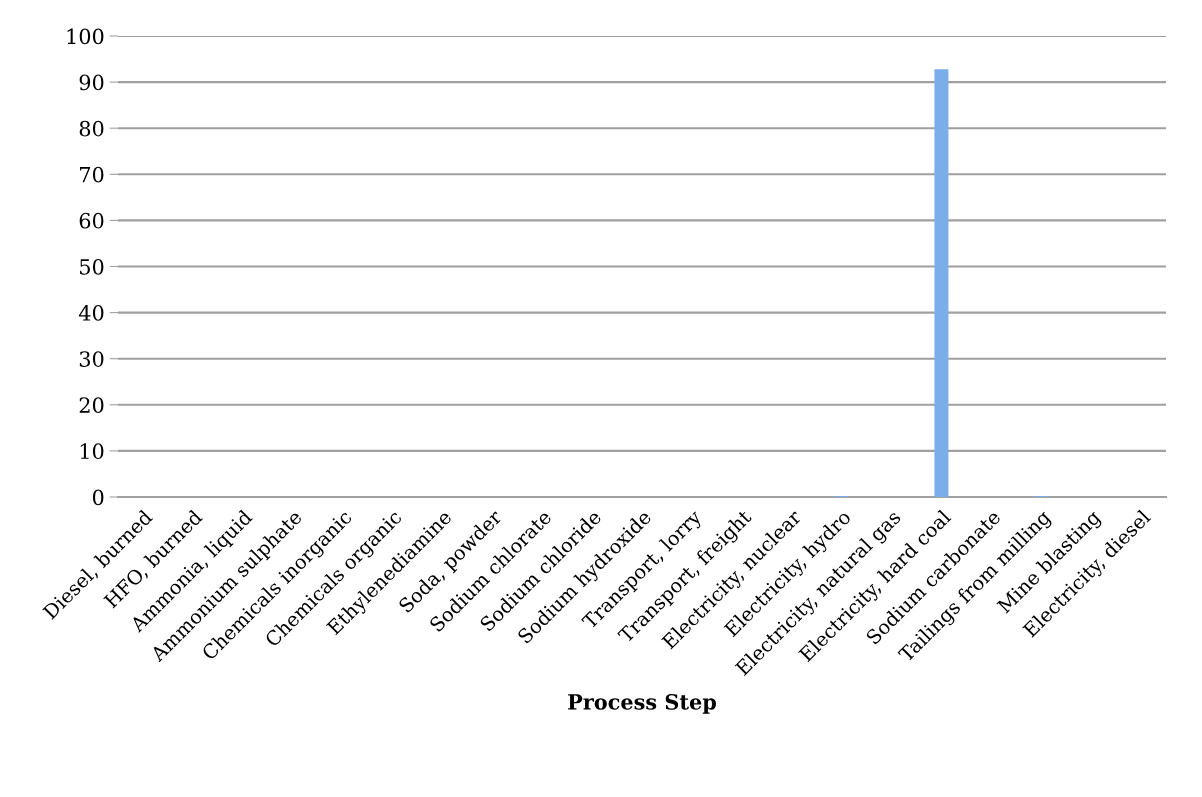 The image size is (1202, 797). I want to click on y-tick-label: 100, so click(85, 36).